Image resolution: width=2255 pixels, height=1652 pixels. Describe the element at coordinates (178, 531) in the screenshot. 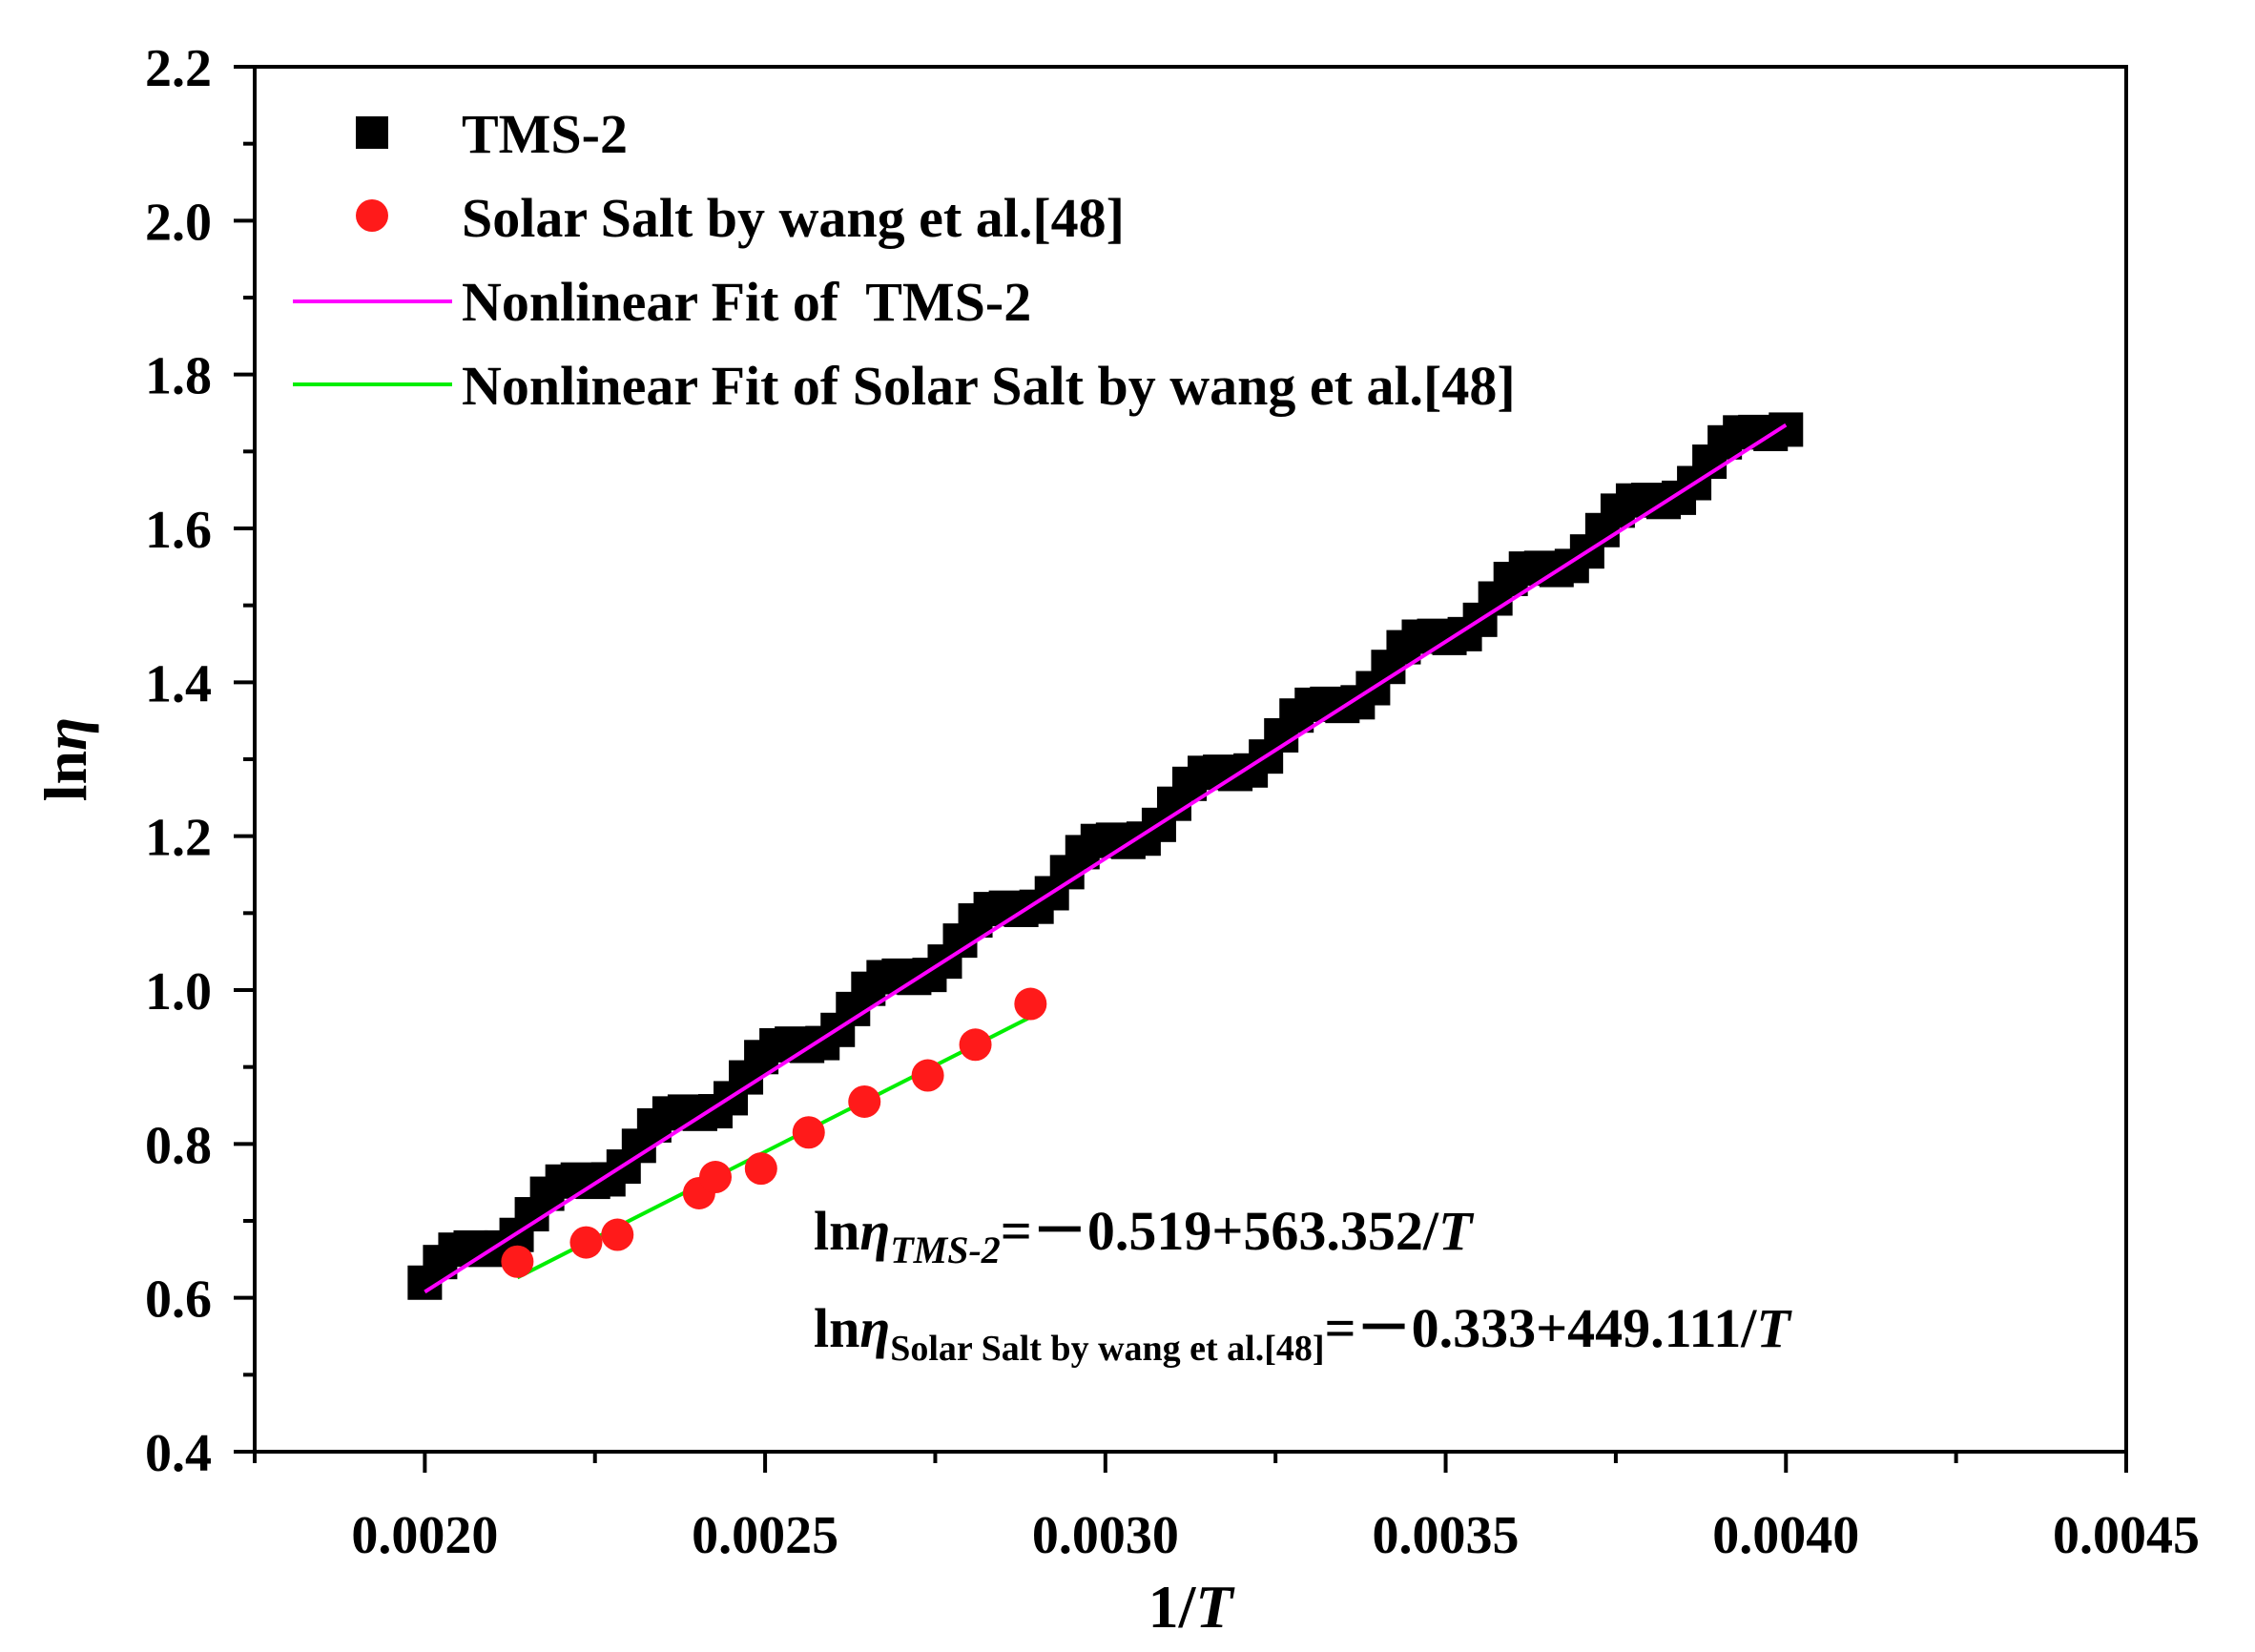

I see `y-tick-label: 1.6` at that location.